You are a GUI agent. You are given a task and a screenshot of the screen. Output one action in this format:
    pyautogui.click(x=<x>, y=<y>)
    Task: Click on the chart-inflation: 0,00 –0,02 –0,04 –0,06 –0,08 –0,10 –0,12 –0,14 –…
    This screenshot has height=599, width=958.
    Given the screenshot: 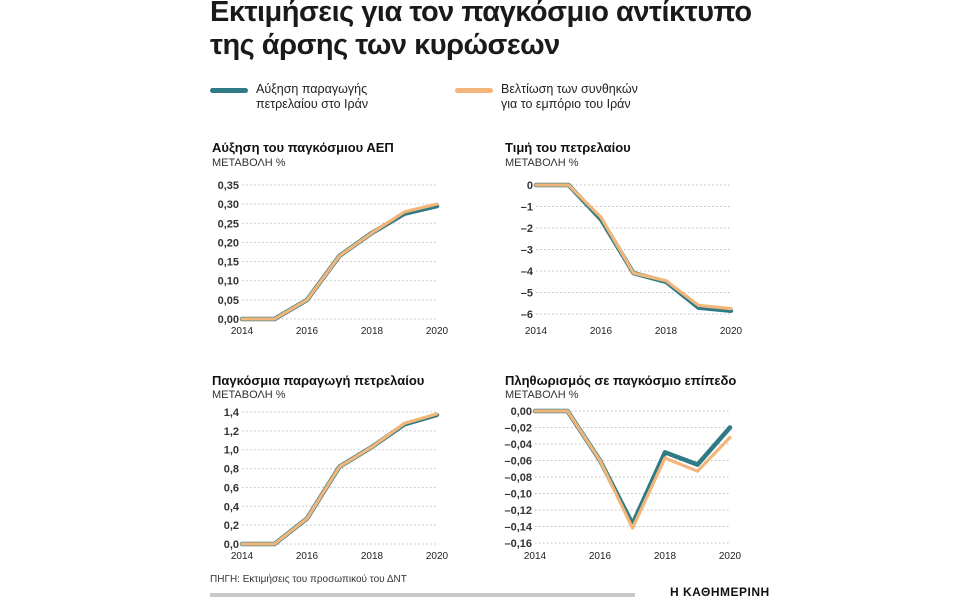 What is the action you would take?
    pyautogui.click(x=623, y=484)
    